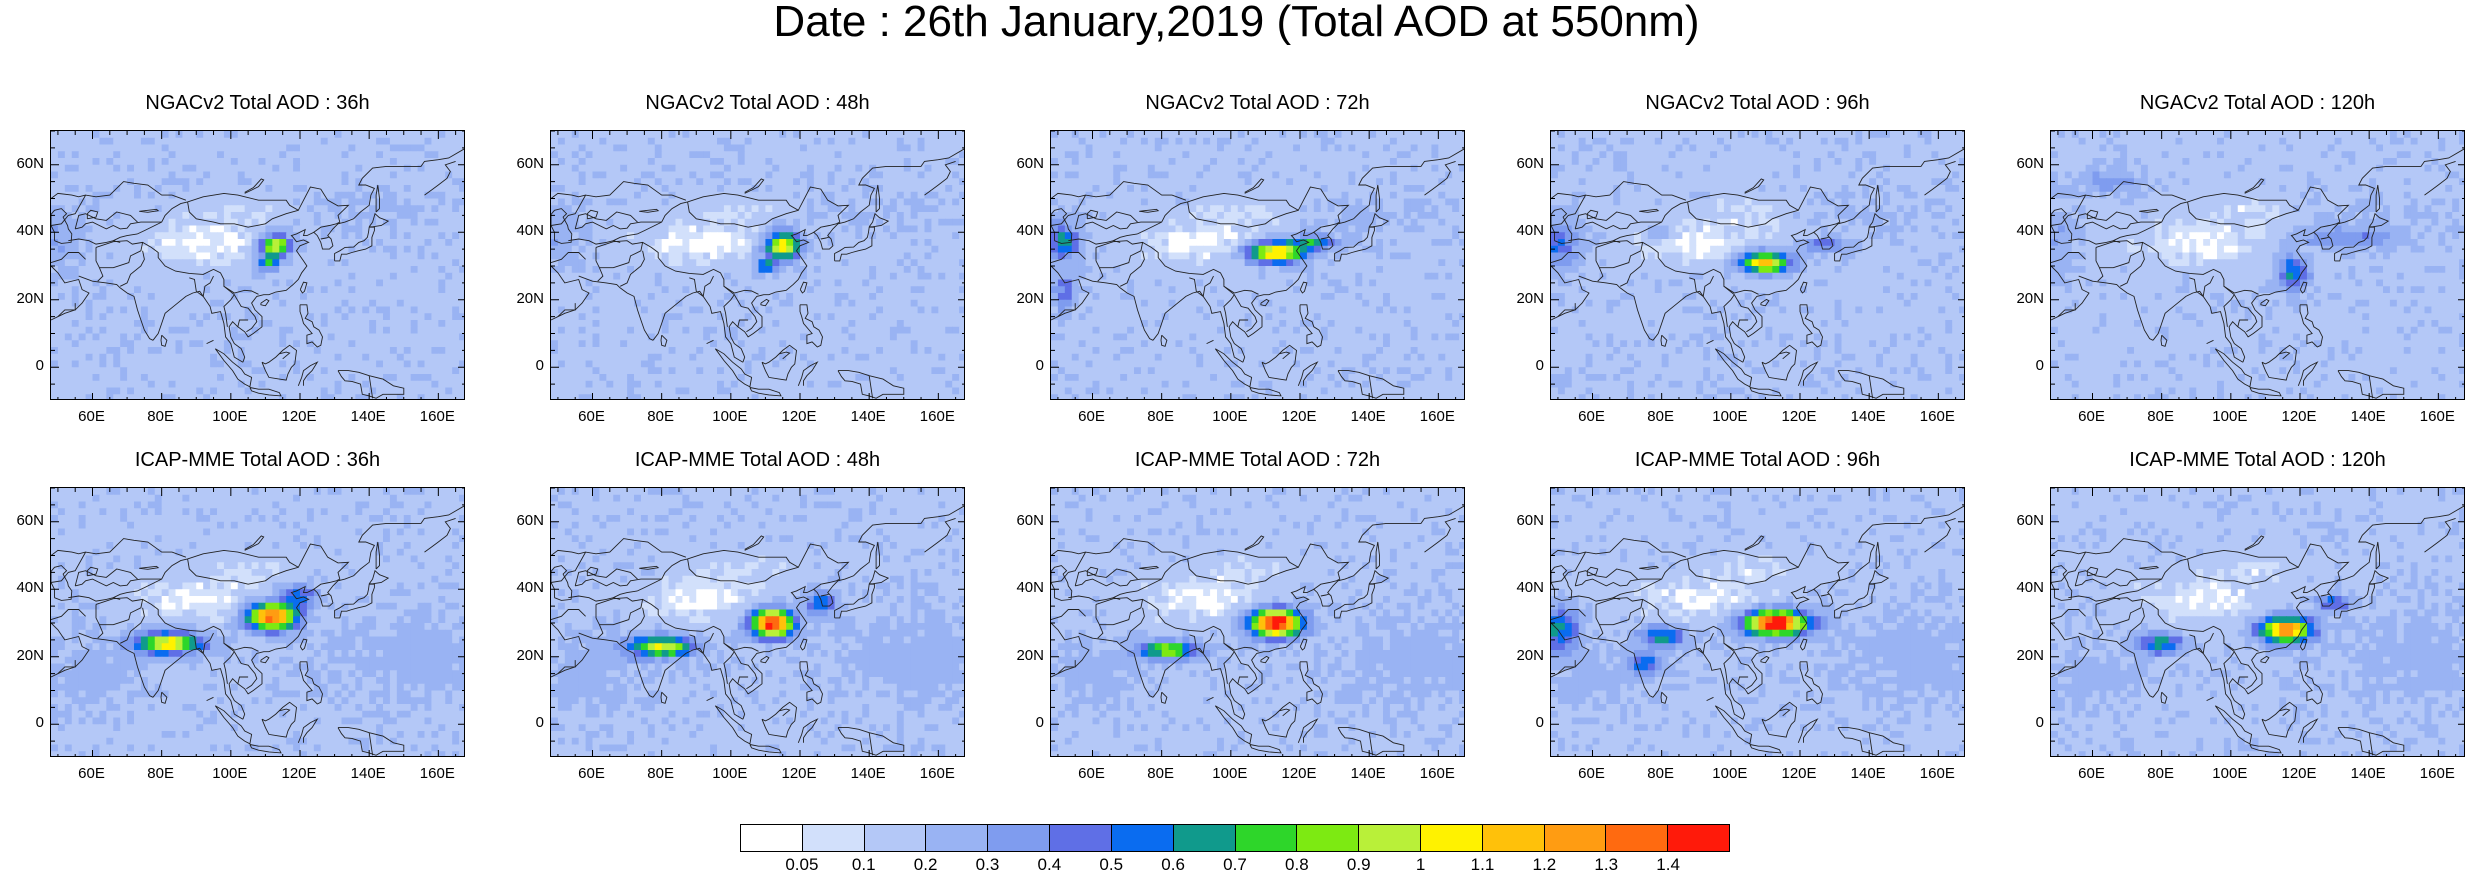  Describe the element at coordinates (757, 460) in the screenshot. I see `panel-title: ICAP-MME Total AOD : 48h` at that location.